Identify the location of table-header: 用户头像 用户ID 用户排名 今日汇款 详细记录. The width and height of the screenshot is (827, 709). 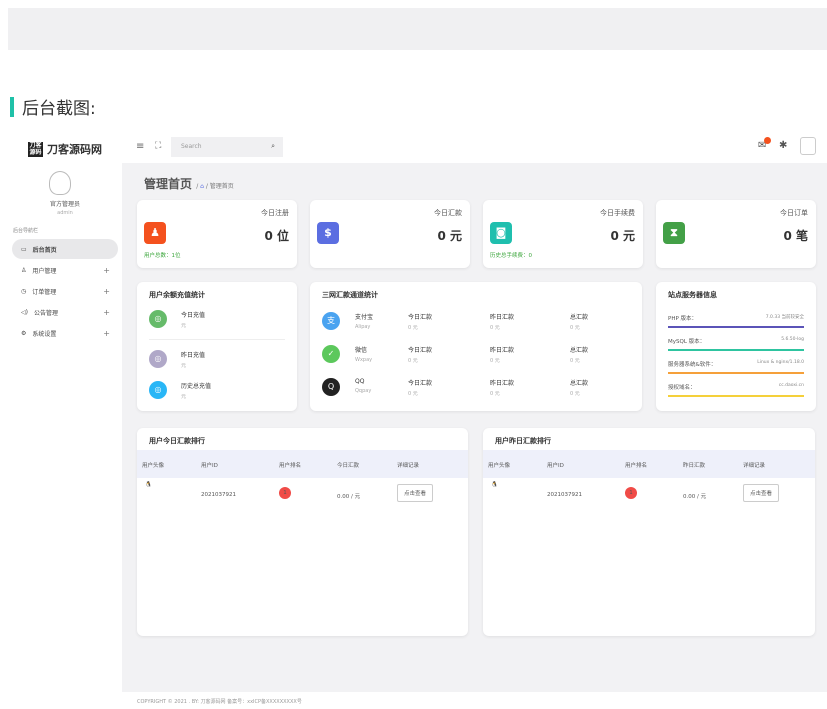
(302, 464).